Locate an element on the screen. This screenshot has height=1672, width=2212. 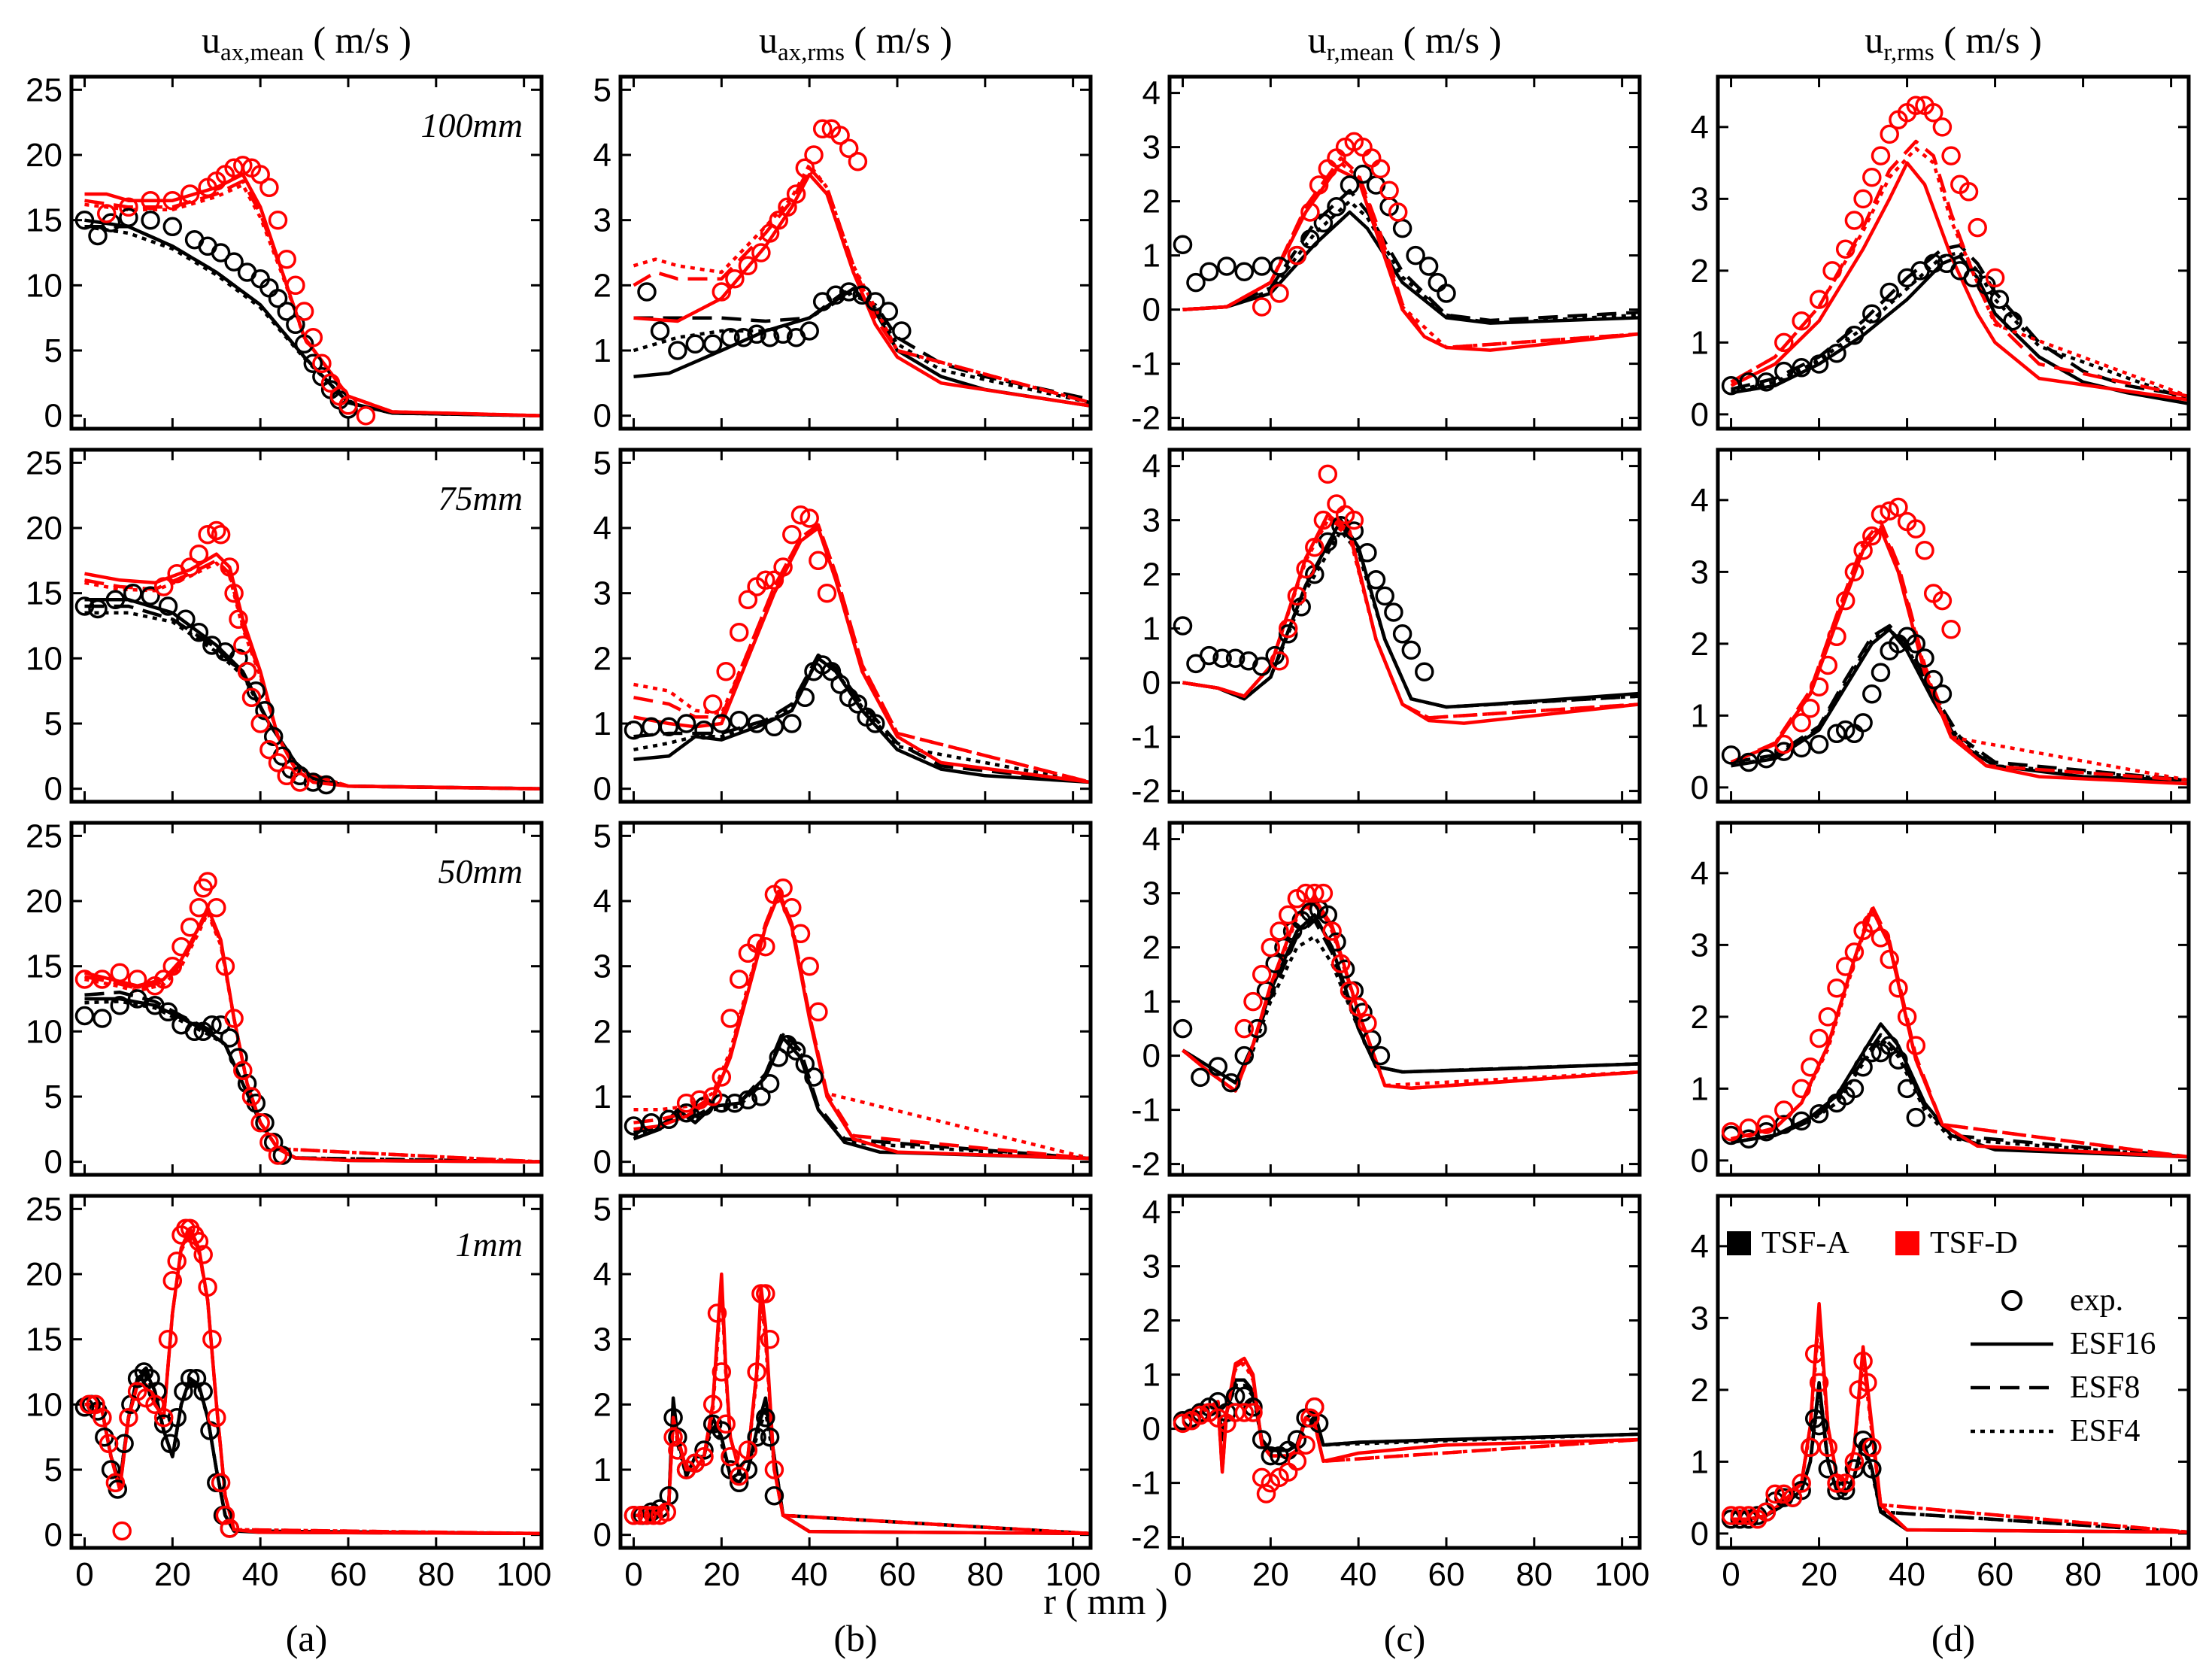
panel-letter-1: (a) is located at coordinates (307, 1638).